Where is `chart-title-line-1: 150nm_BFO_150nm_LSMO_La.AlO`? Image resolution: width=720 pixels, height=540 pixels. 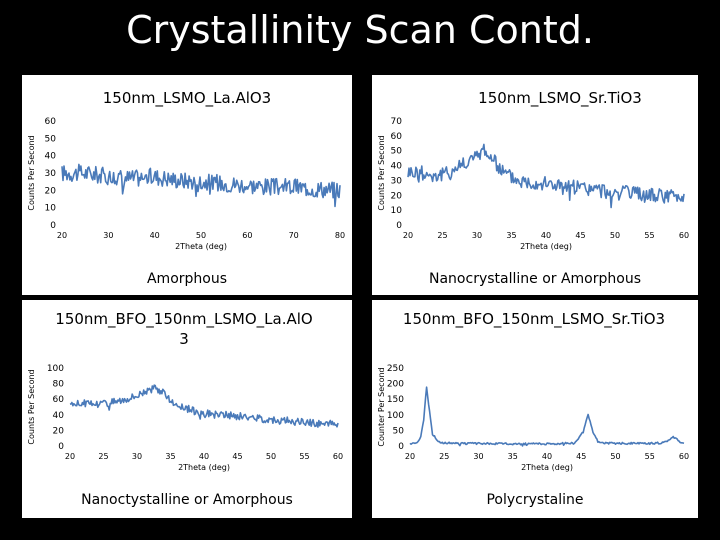
chart-title-line-1: 150nm_BFO_150nm_LSMO_La.AlO is located at coordinates (183, 319).